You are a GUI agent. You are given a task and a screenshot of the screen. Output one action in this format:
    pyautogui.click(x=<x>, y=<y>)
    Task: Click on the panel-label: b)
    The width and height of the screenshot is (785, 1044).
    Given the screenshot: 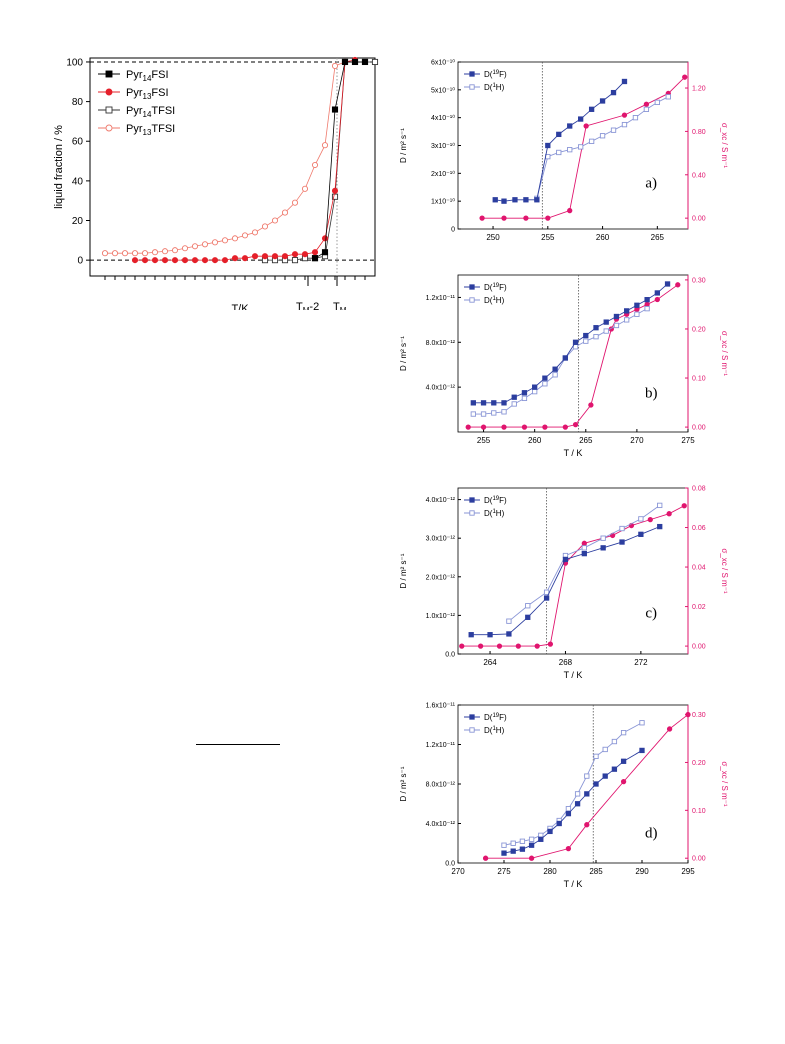 What is the action you would take?
    pyautogui.click(x=651, y=393)
    